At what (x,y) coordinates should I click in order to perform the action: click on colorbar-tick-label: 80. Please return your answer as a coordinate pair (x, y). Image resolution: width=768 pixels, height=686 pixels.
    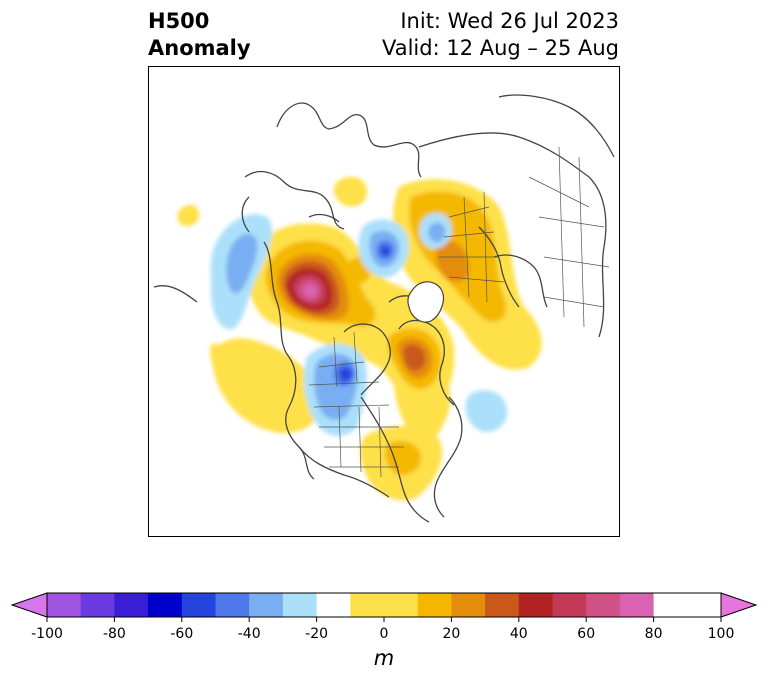
    Looking at the image, I should click on (654, 634).